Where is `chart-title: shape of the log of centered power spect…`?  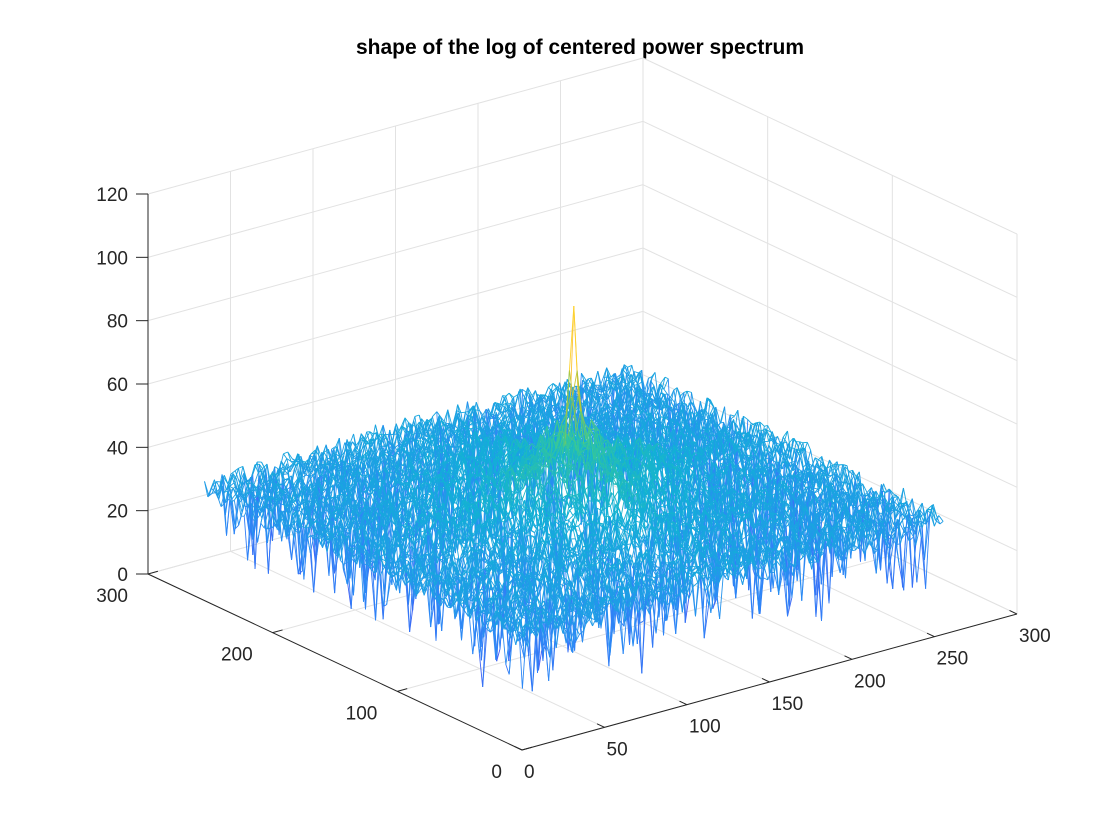 chart-title: shape of the log of centered power spect… is located at coordinates (580, 47).